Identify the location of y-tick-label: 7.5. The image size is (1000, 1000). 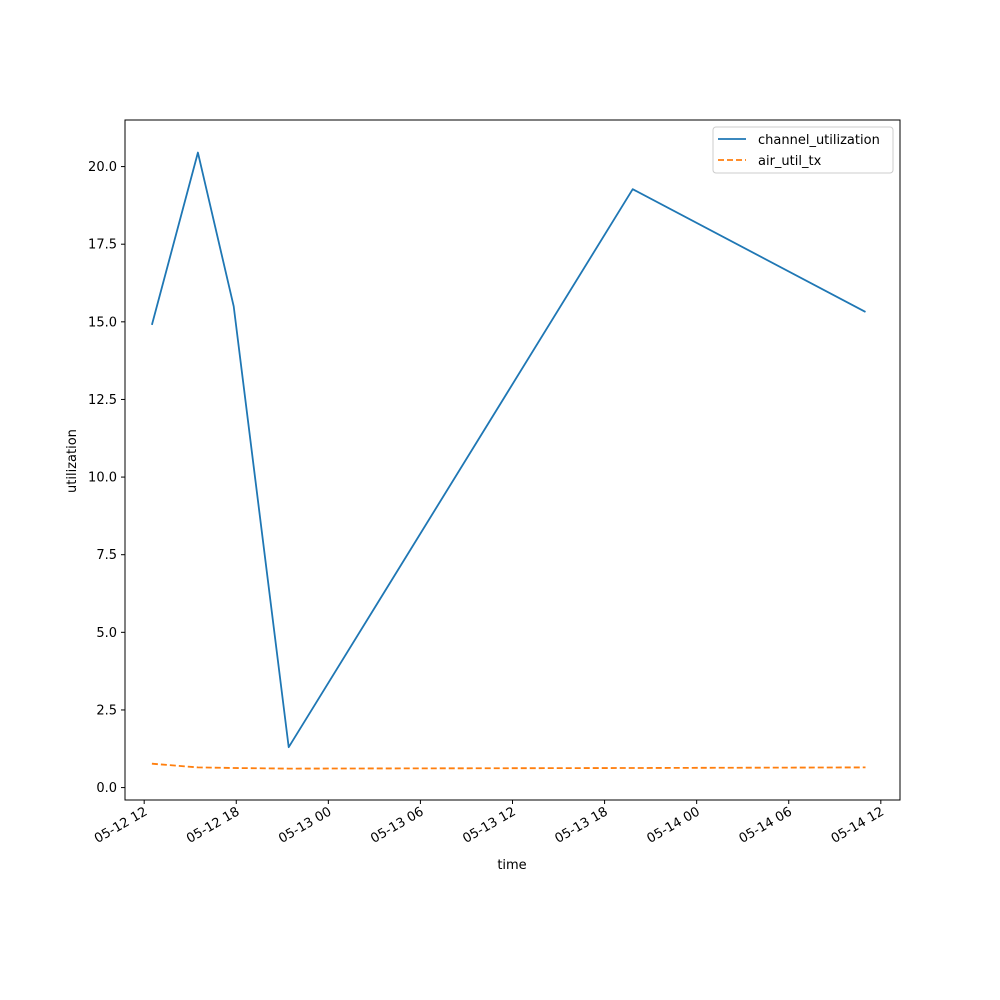
(106, 555).